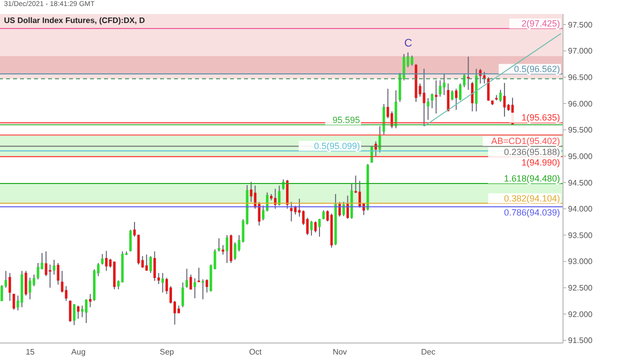 The height and width of the screenshot is (361, 625). Describe the element at coordinates (581, 314) in the screenshot. I see `y-tick-label: 92.000` at that location.